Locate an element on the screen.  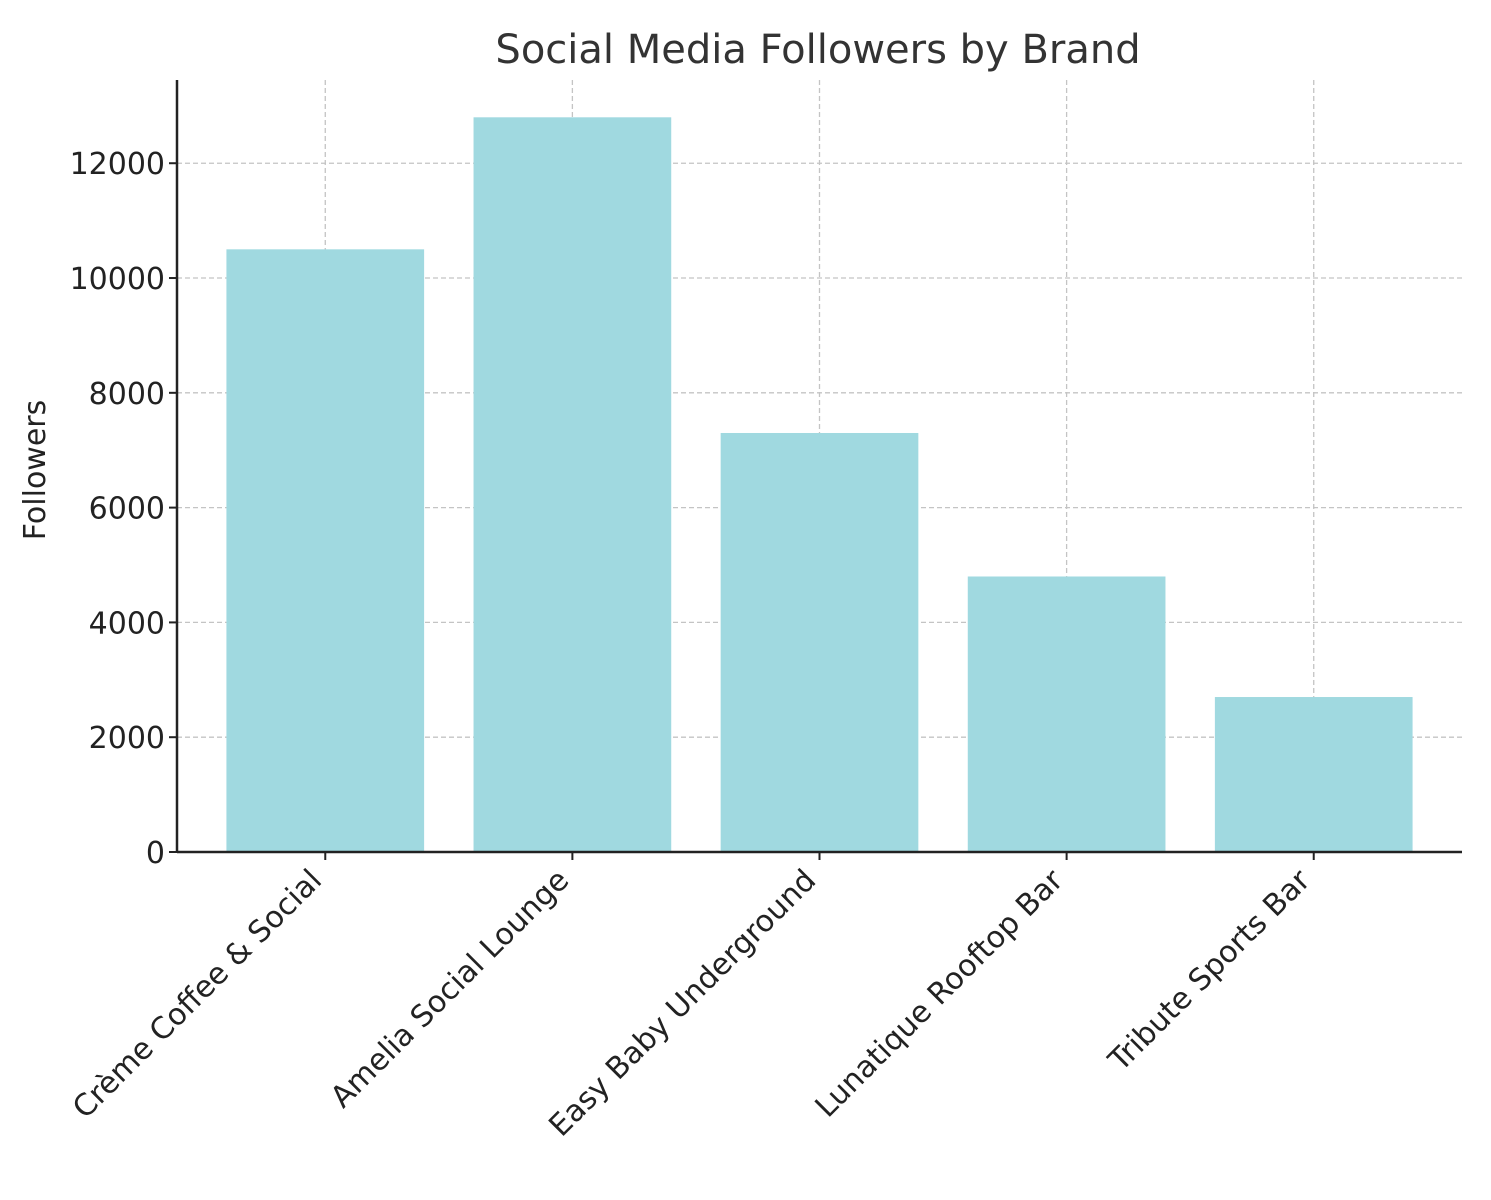
x-tick-label: Lunatique Rooftop Bar is located at coordinates (940, 993).